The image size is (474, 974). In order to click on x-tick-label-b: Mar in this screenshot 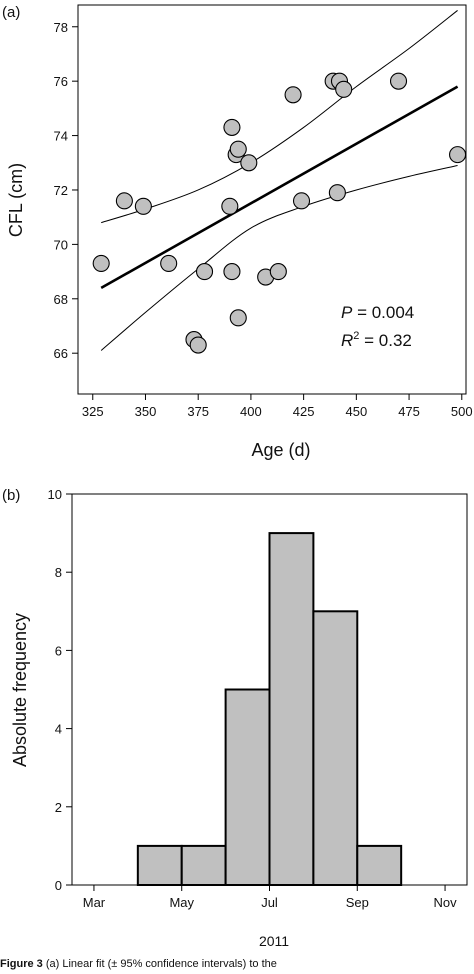, I will do `click(94, 902)`.